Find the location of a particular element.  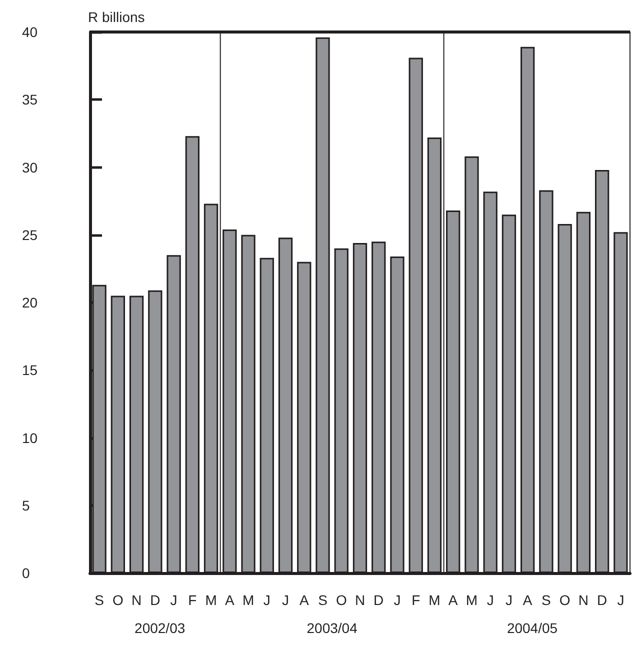

y-tick-label: 0 is located at coordinates (26, 573).